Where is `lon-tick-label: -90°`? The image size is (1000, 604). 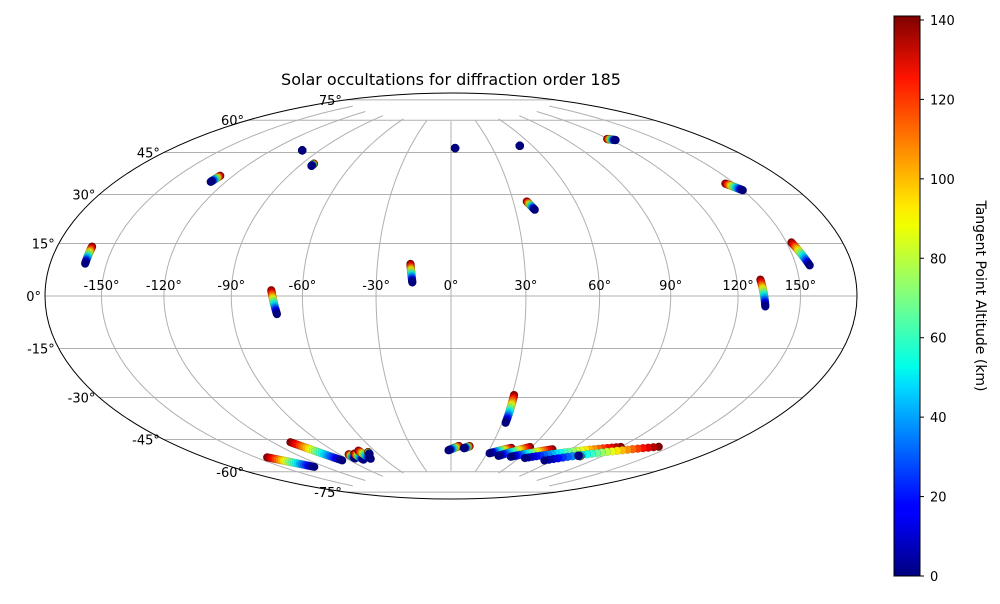
lon-tick-label: -90° is located at coordinates (231, 286).